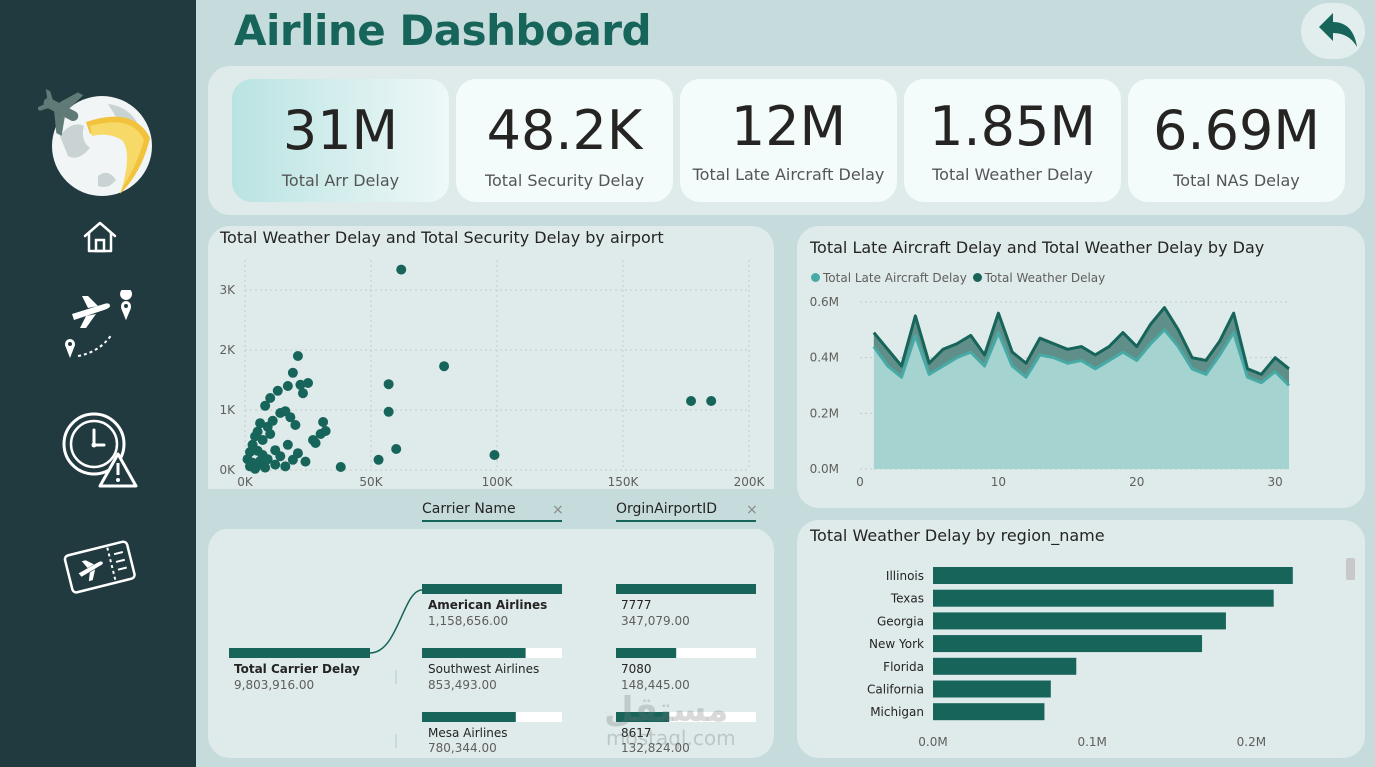 Image resolution: width=1375 pixels, height=767 pixels. Describe the element at coordinates (1136, 482) in the screenshot. I see `x-tick-label: 20` at that location.